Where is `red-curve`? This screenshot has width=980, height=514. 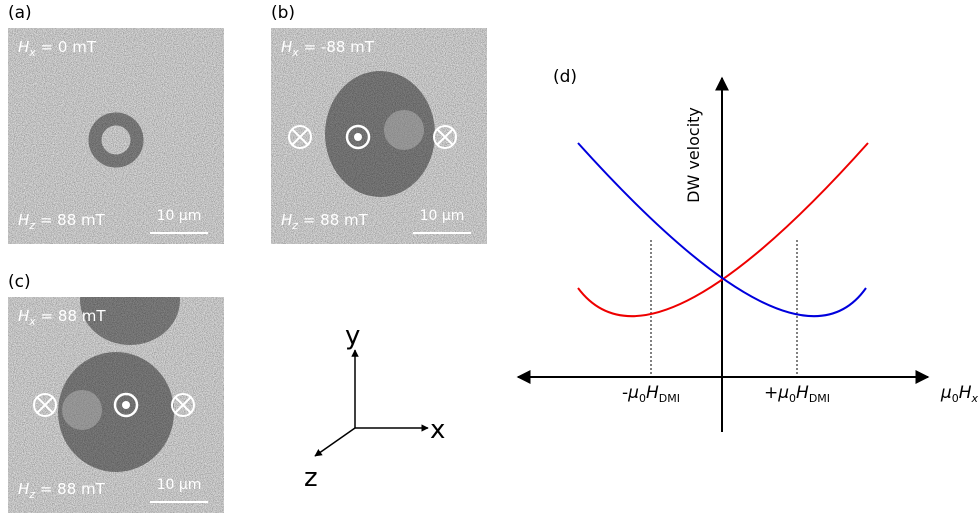
red-curve is located at coordinates (723, 230).